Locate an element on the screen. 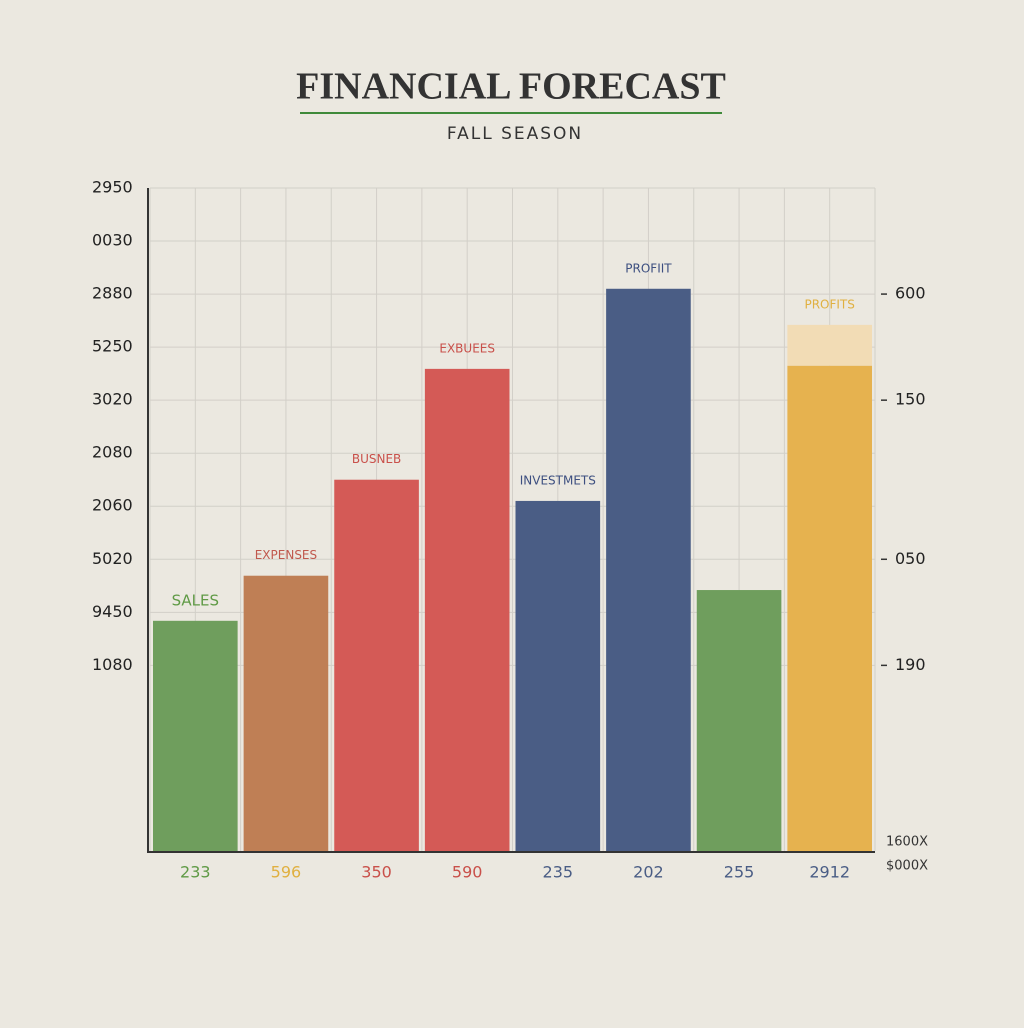  y-tick-label: 2950 is located at coordinates (112, 187).